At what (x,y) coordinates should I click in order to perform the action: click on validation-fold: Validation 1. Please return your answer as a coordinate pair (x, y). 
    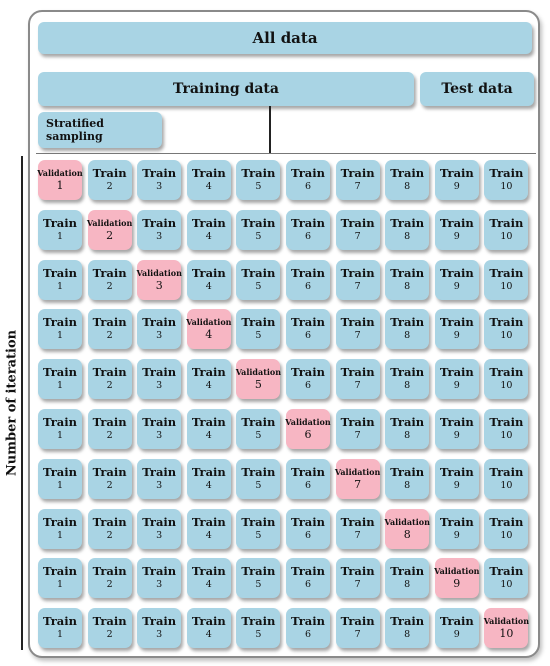
    Looking at the image, I should click on (60, 180).